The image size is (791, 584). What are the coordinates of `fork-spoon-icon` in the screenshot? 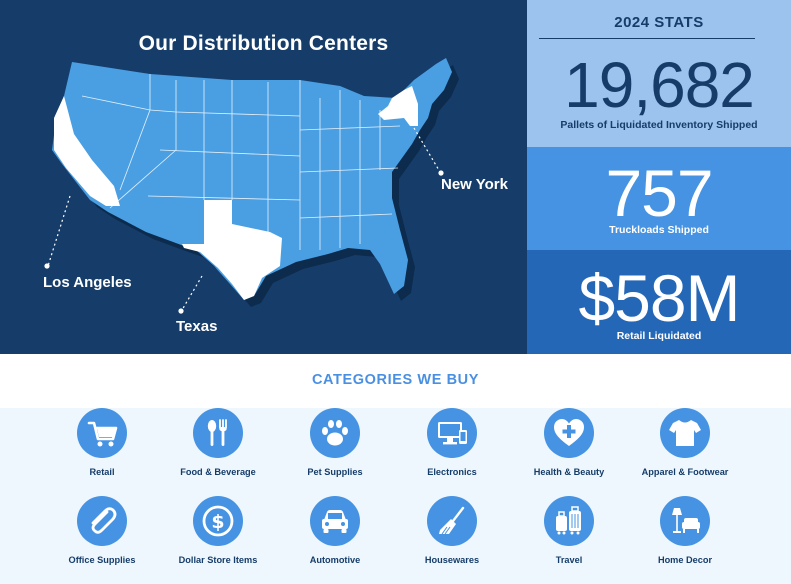 It's located at (217, 432).